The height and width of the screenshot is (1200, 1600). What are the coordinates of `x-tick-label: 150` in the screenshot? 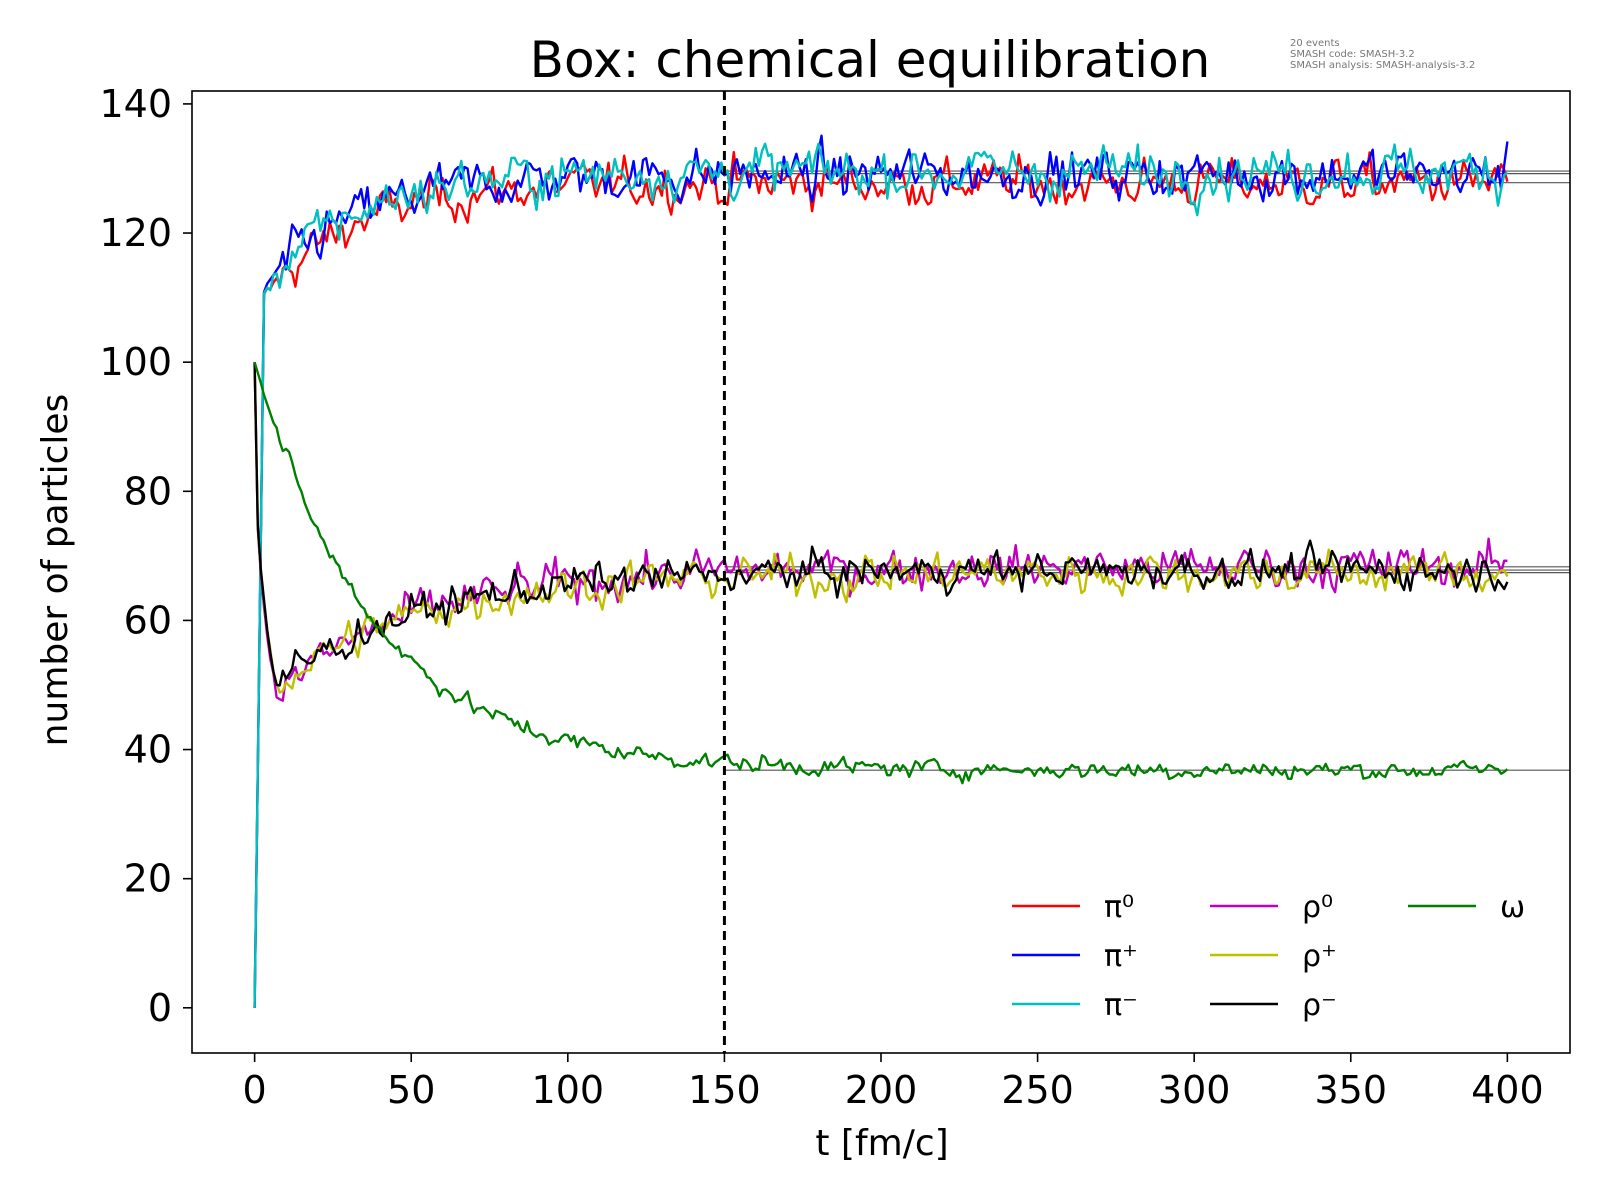 It's located at (724, 1090).